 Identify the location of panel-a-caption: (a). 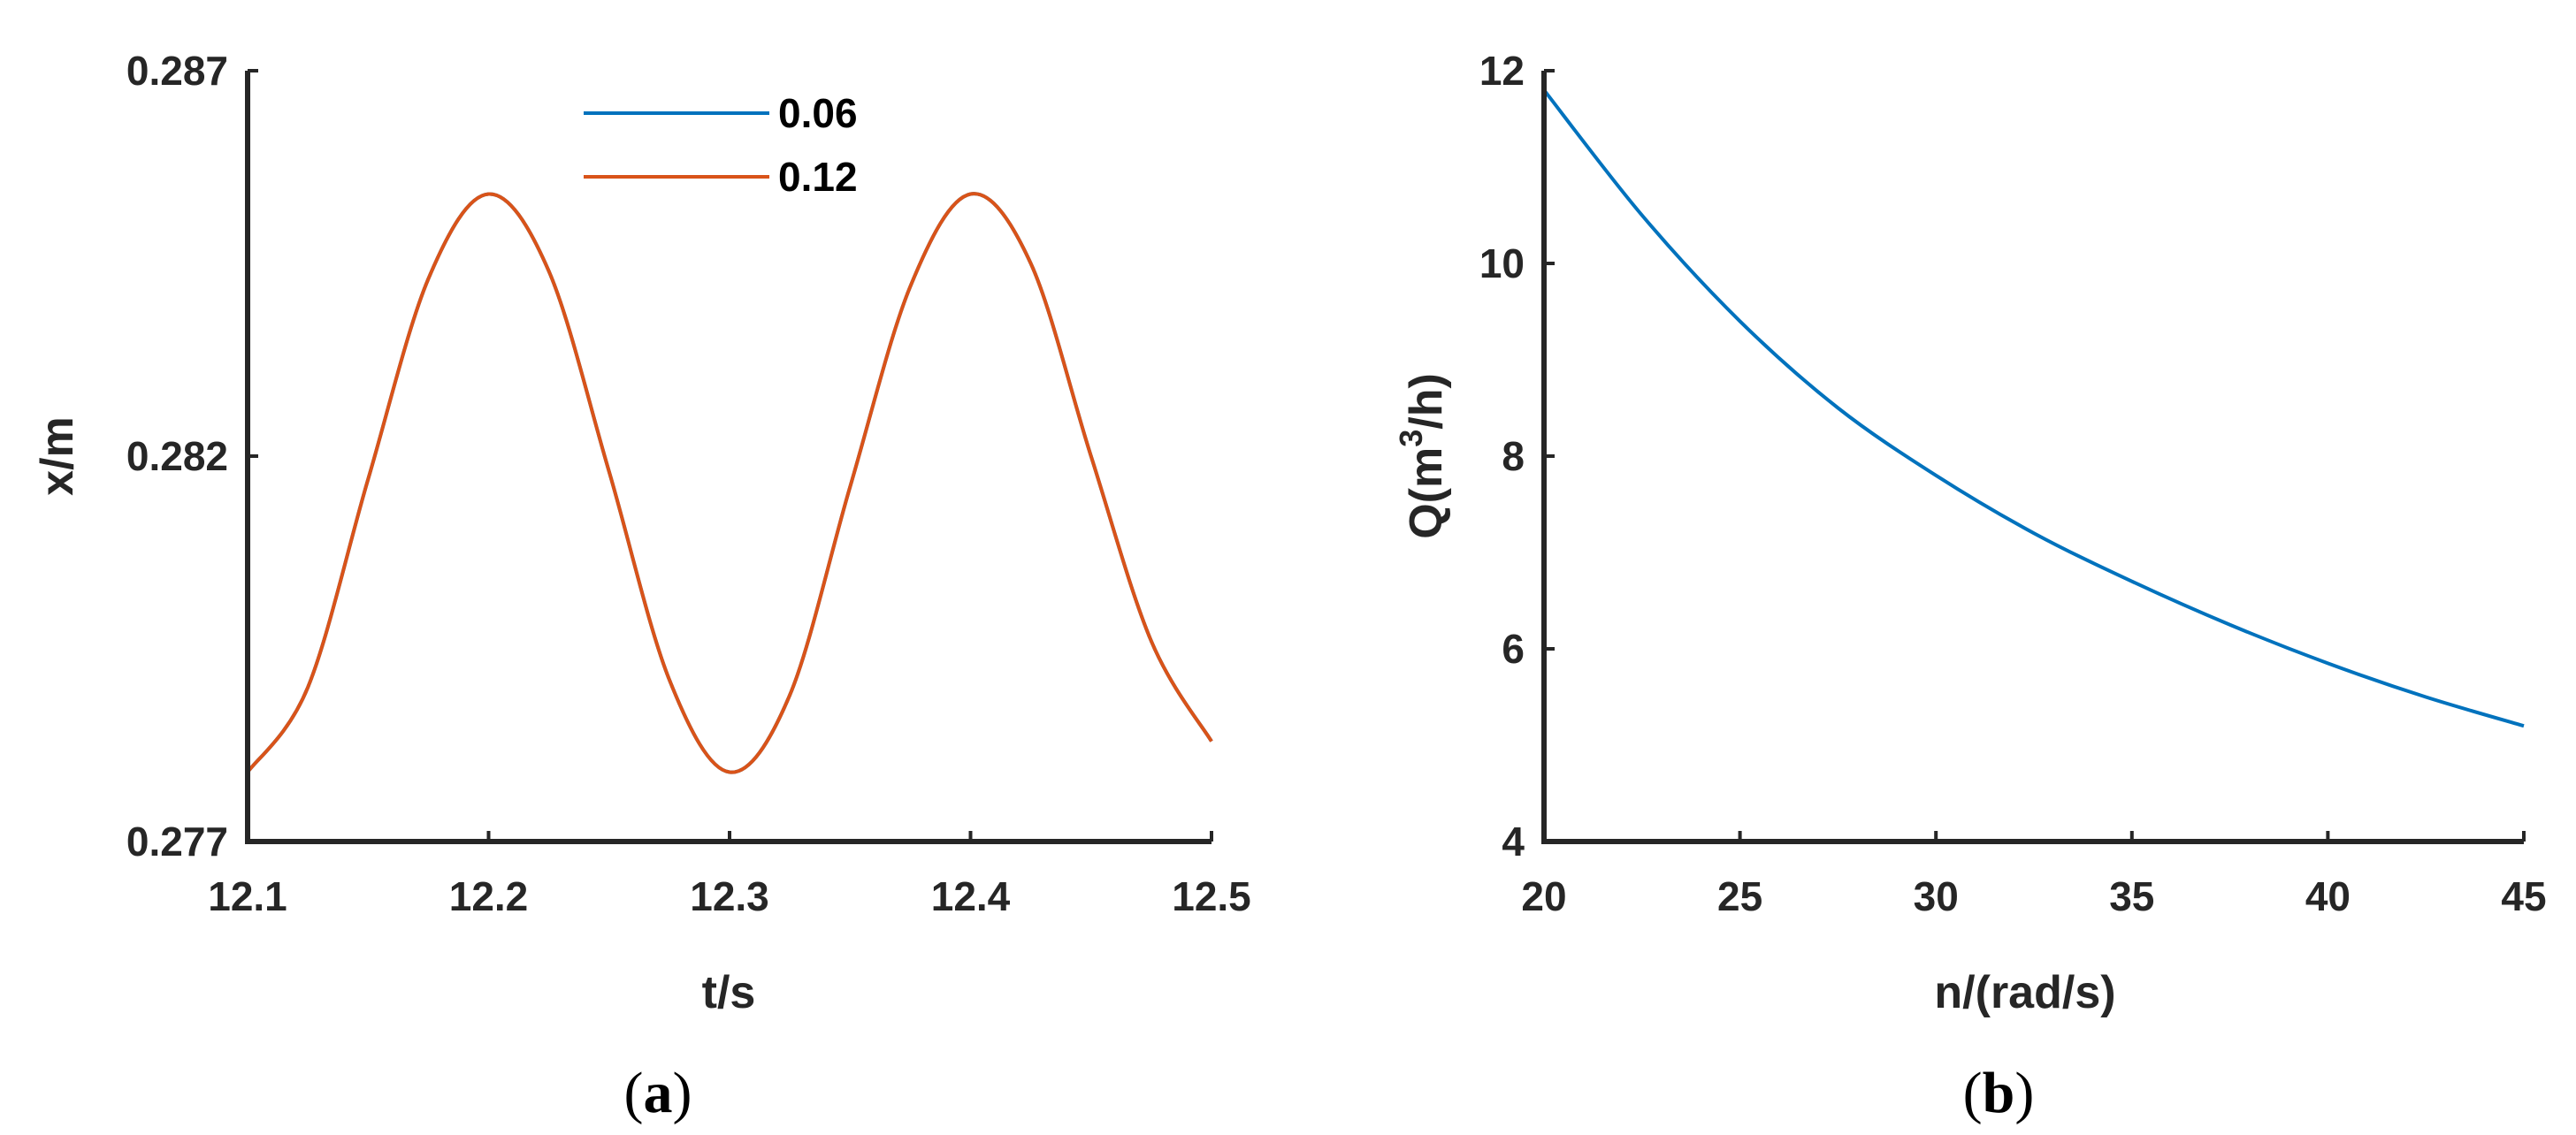
(658, 1093).